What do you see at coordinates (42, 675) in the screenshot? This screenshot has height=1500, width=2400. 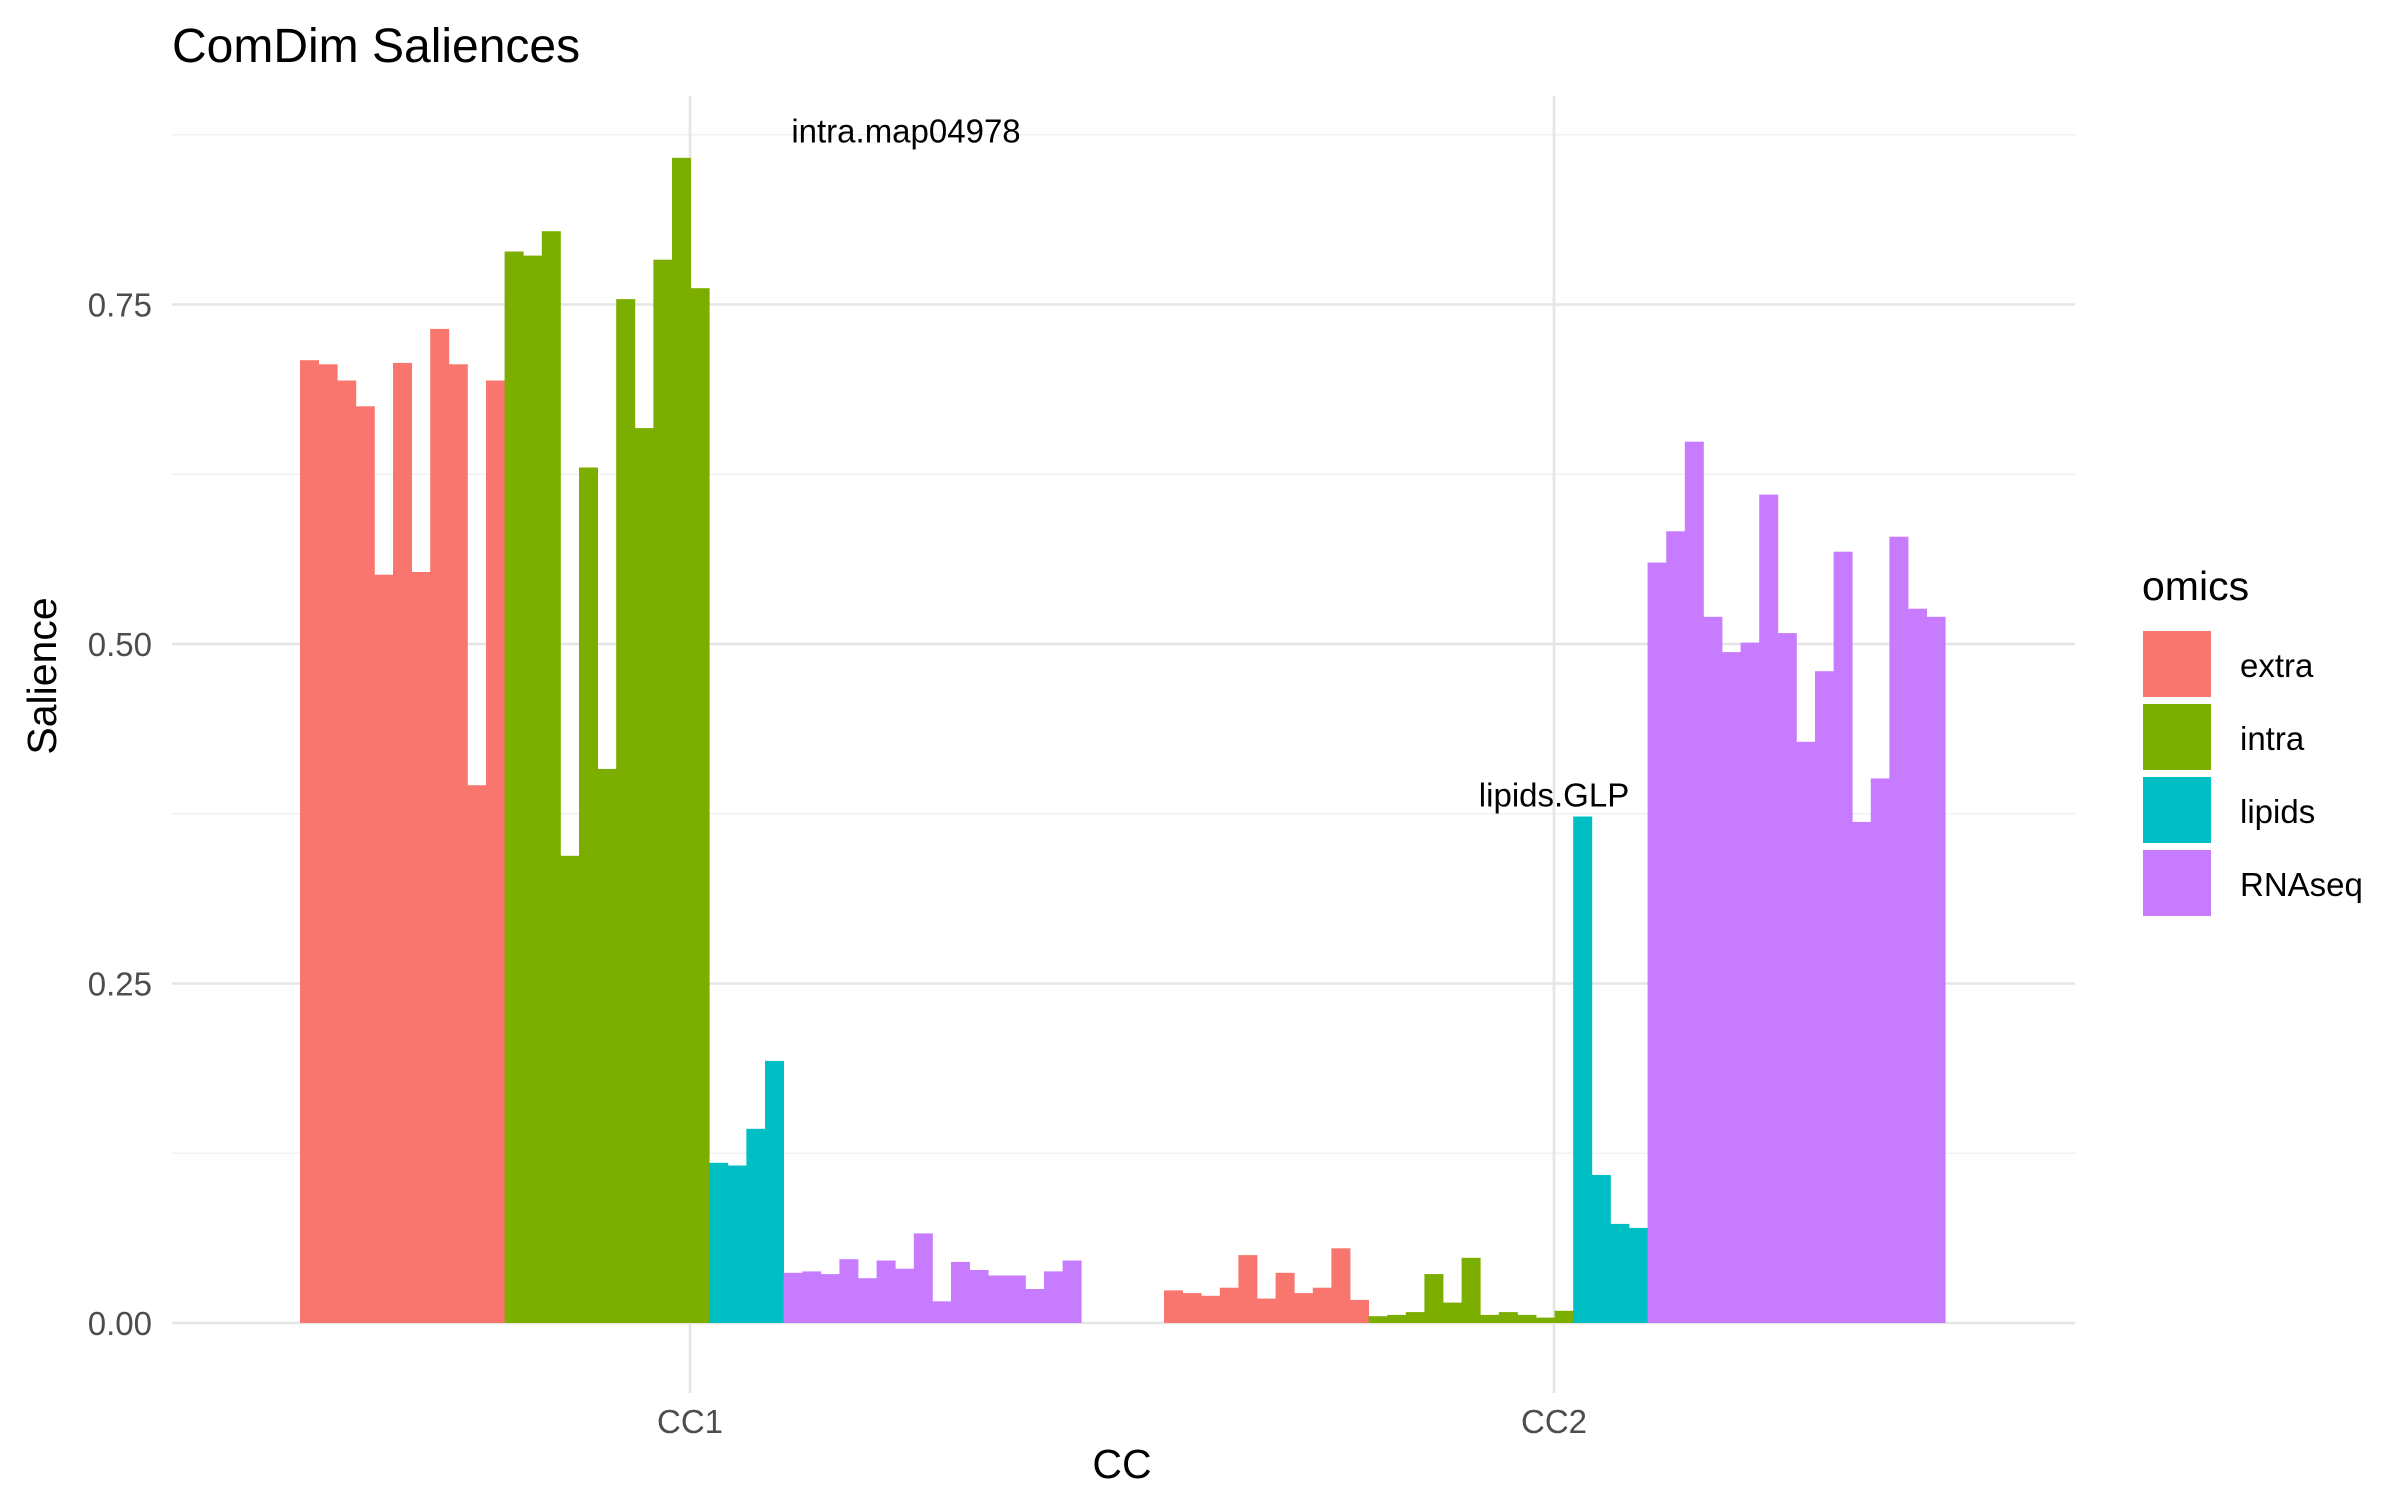 I see `y-axis-title: Salience` at bounding box center [42, 675].